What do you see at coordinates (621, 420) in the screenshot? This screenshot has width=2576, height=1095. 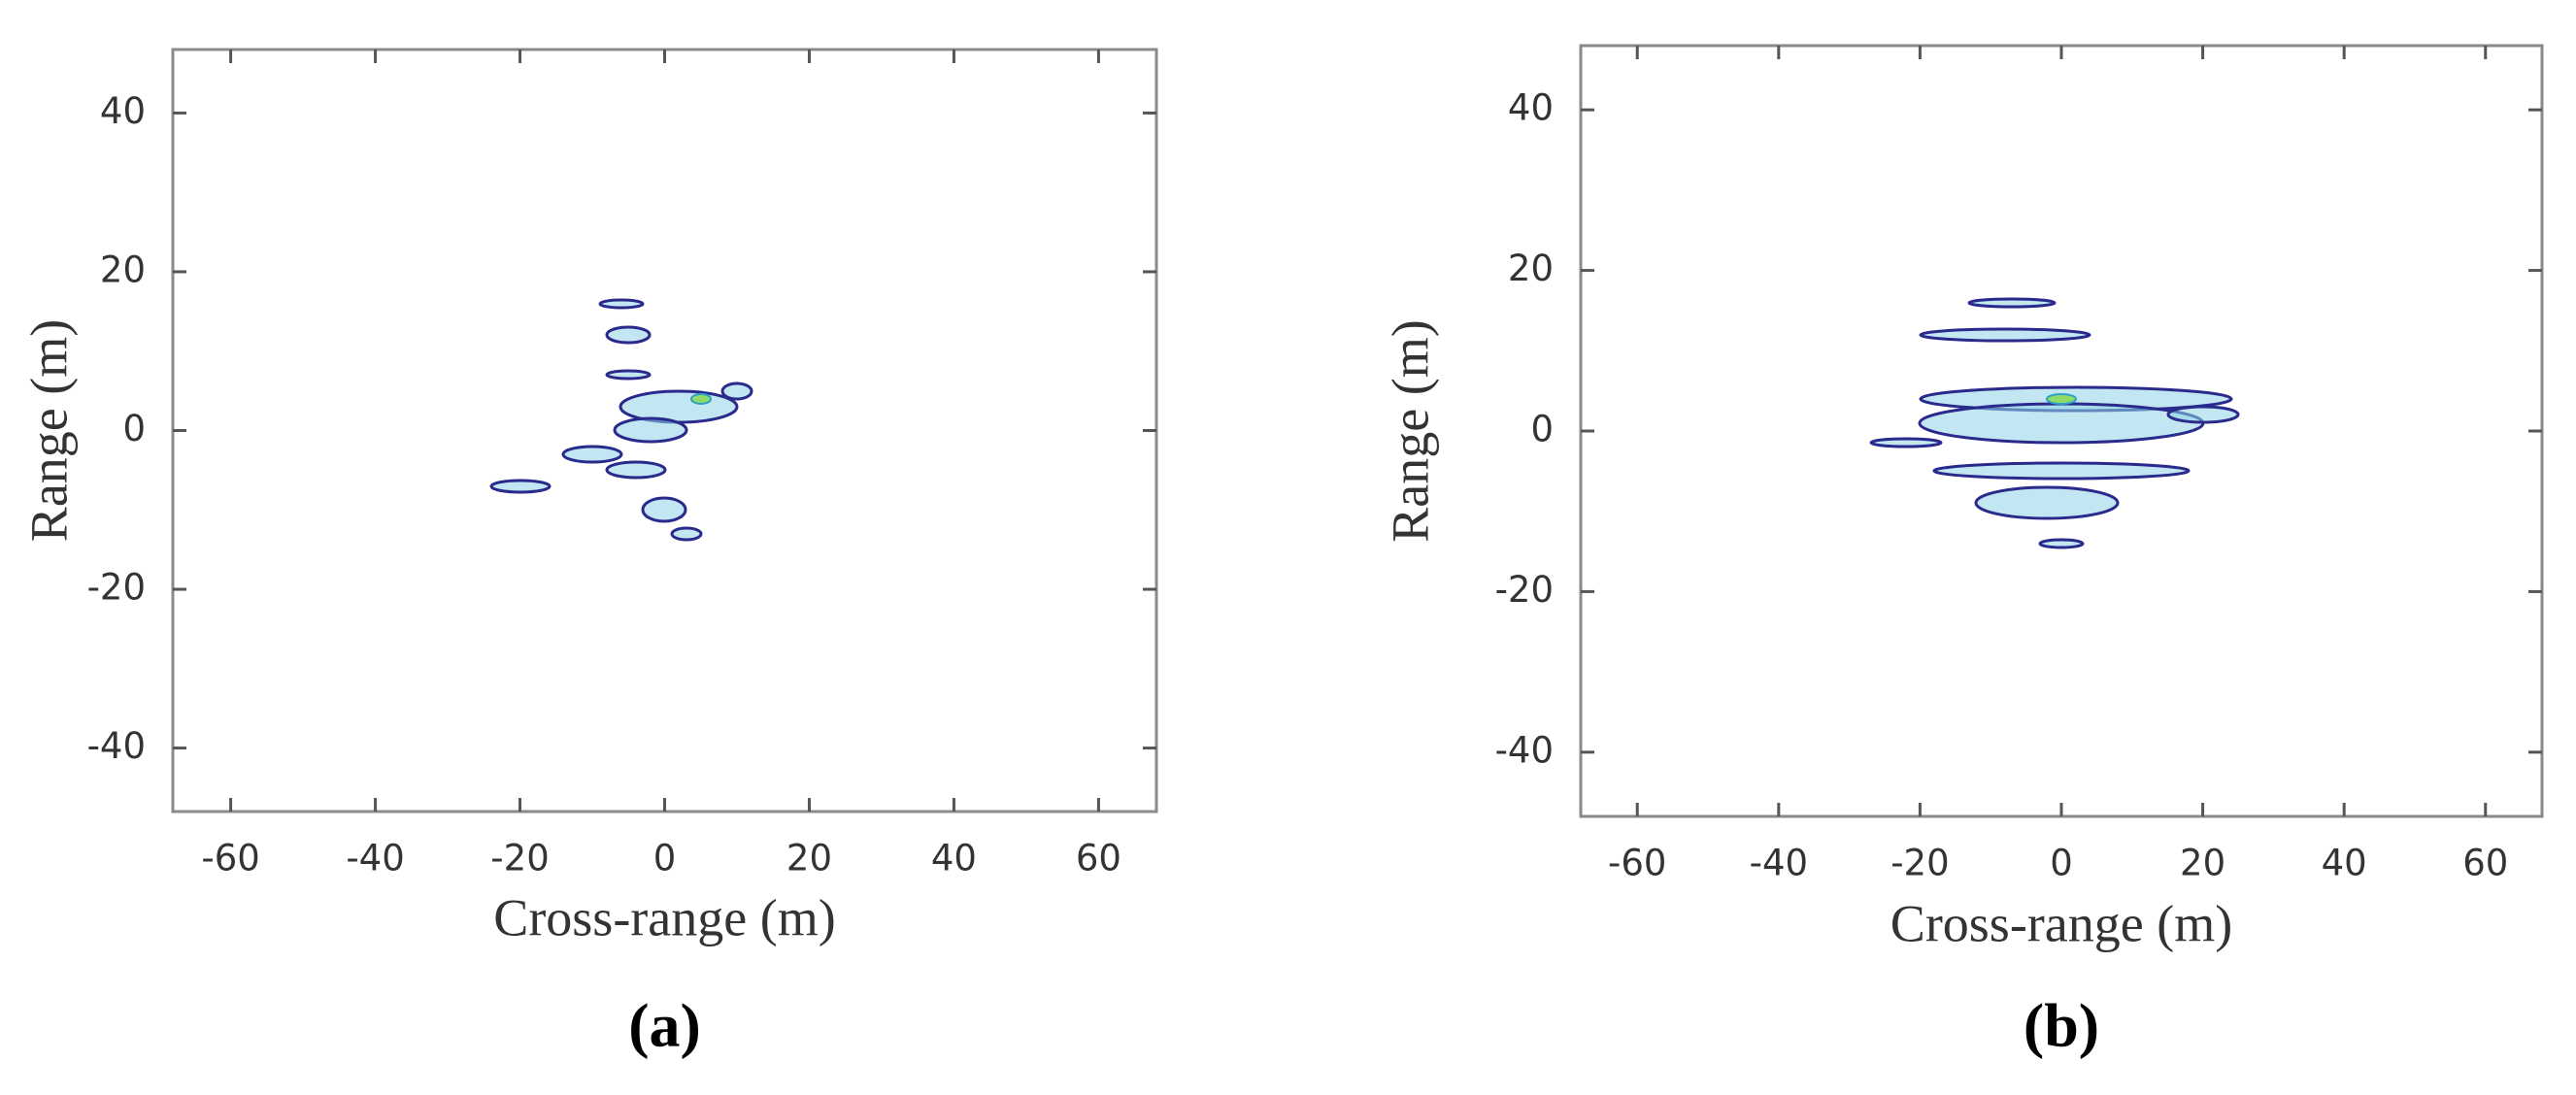 I see `image-a` at bounding box center [621, 420].